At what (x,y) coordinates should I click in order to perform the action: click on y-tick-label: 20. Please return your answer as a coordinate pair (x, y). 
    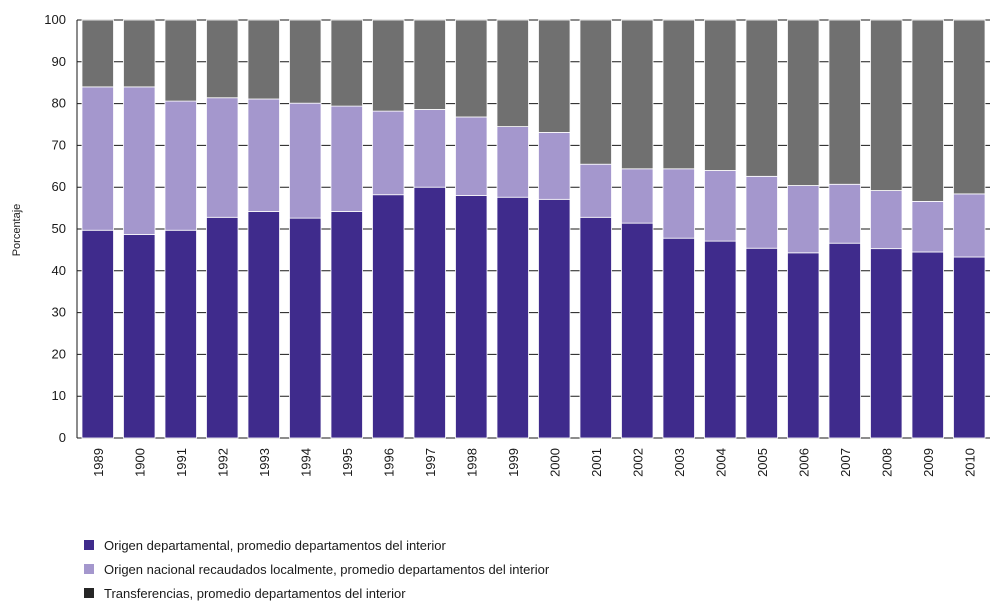
    Looking at the image, I should click on (59, 353).